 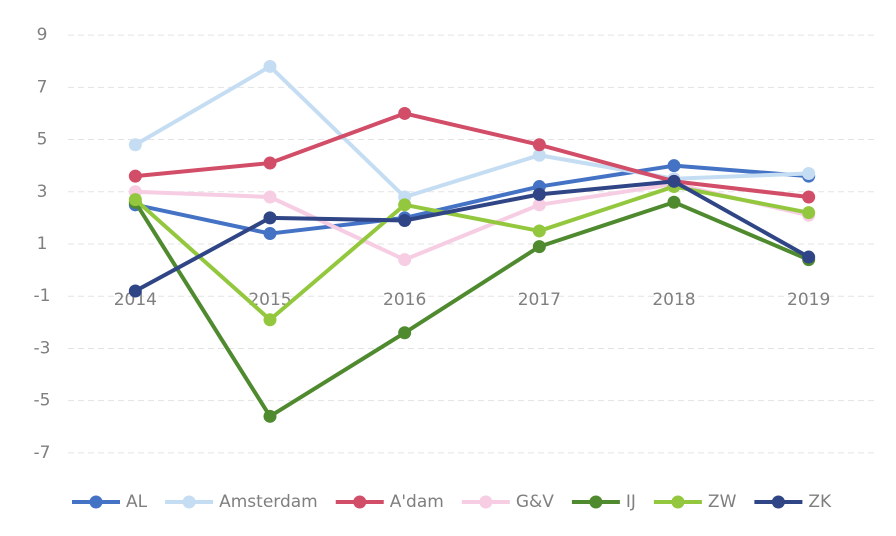 I want to click on y-tick-label: -7, so click(x=42, y=453).